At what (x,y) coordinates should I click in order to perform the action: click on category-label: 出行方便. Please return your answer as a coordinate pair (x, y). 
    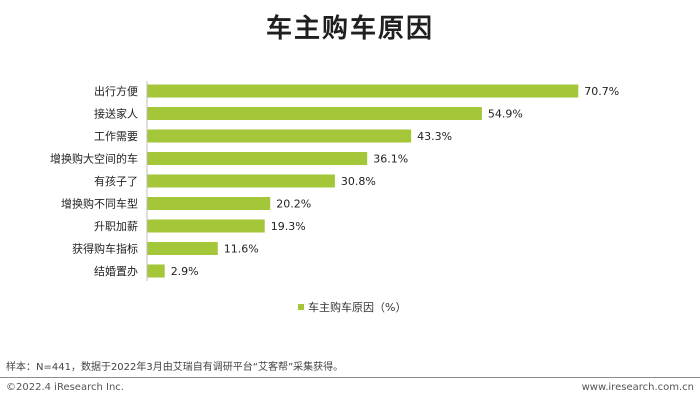
    Looking at the image, I should click on (116, 91).